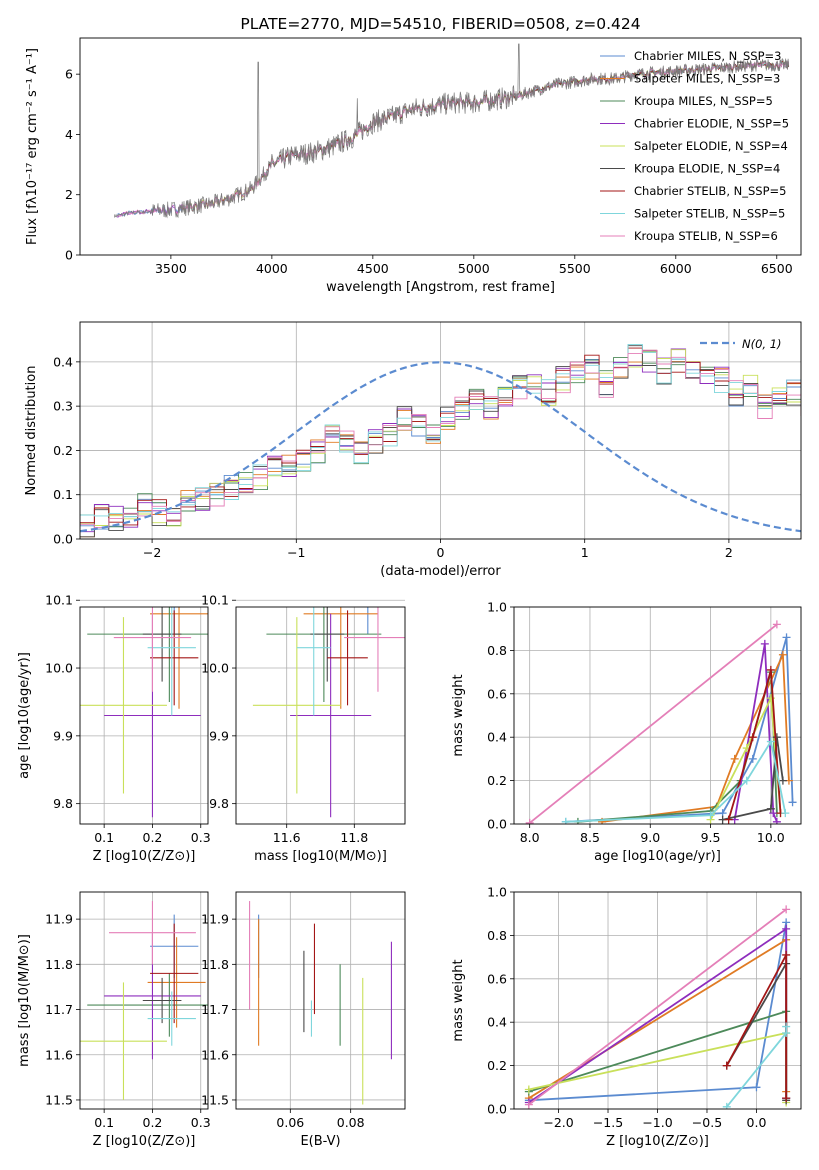  Describe the element at coordinates (650, 837) in the screenshot. I see `x-tick-label: 9.0` at that location.